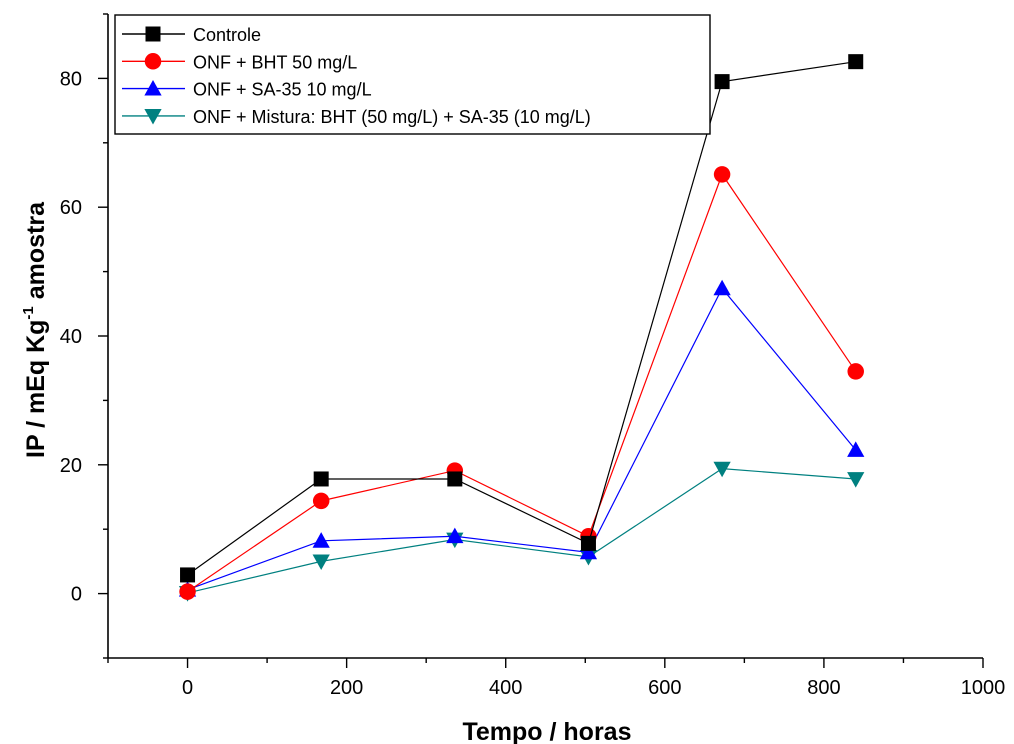  I want to click on y-tick-label: 0, so click(76, 595).